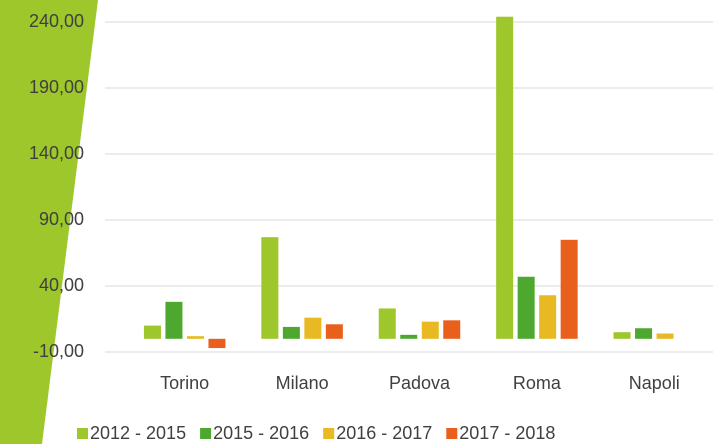 This screenshot has height=444, width=713. What do you see at coordinates (420, 383) in the screenshot?
I see `x-tick-label: Padova` at bounding box center [420, 383].